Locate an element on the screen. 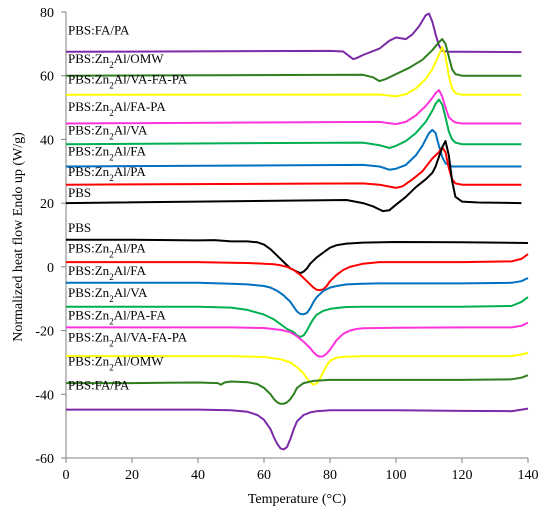 This screenshot has width=550, height=518. y-tick-label: 0 is located at coordinates (50, 268).